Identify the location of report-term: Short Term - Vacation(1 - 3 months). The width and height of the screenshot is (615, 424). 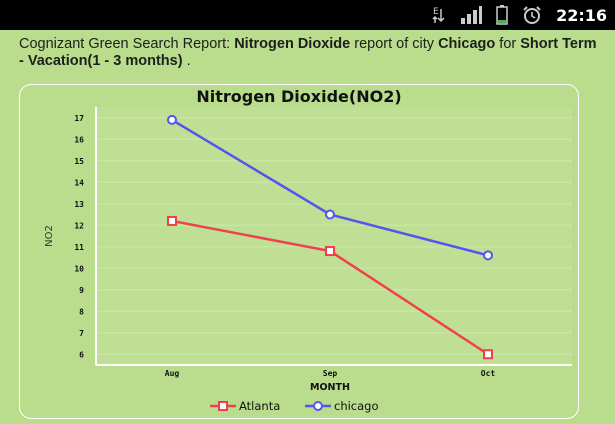
(308, 52).